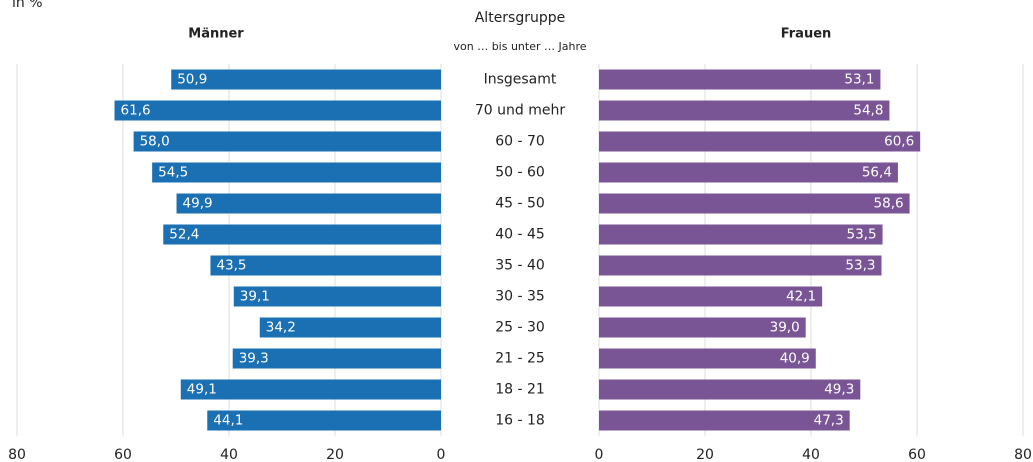  I want to click on value-label: 39,1, so click(255, 297).